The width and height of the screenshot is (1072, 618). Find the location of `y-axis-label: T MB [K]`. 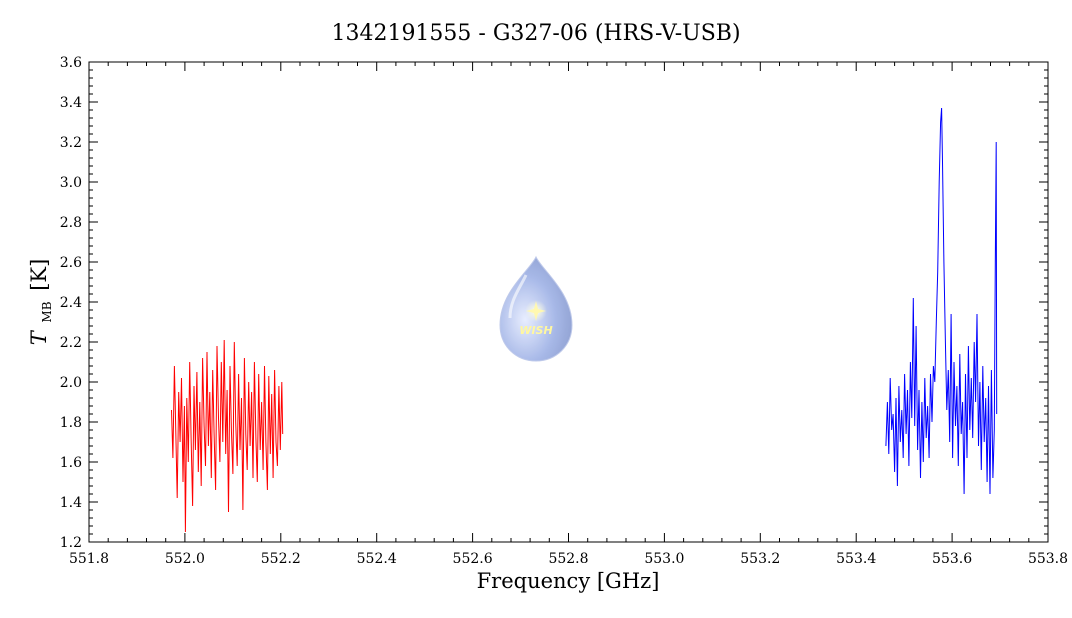

y-axis-label: T MB [K] is located at coordinates (41, 302).